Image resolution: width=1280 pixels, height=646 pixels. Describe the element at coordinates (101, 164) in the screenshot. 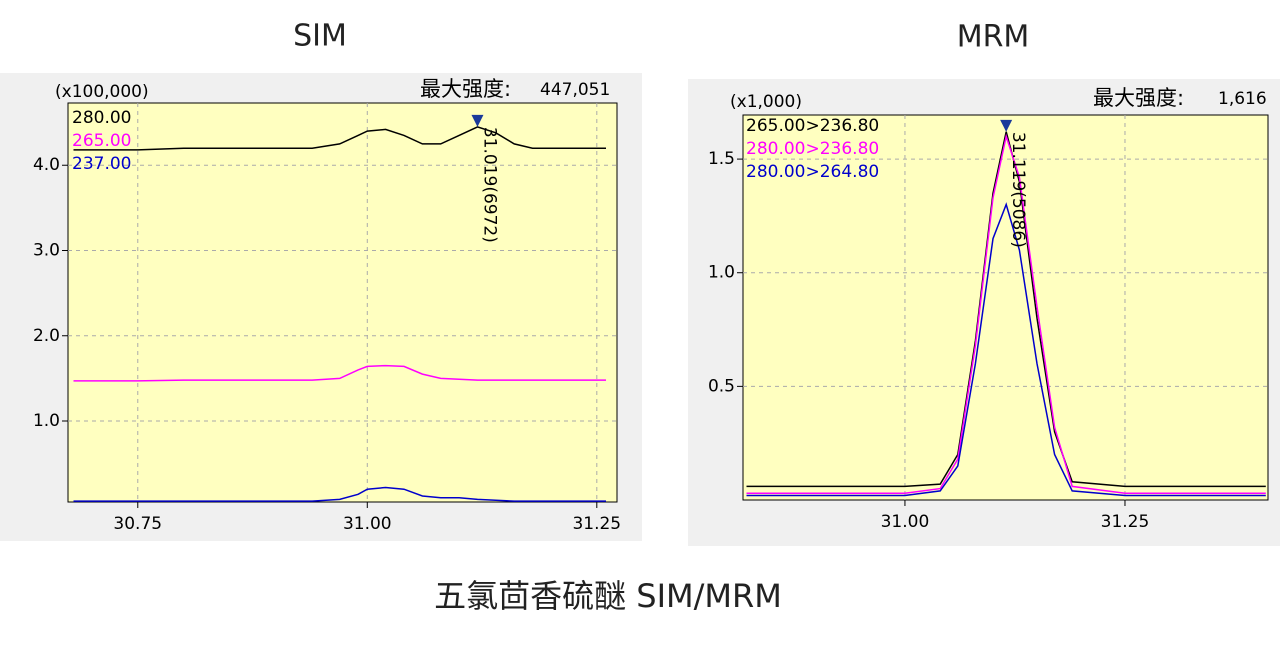

I see `legend-entry: 237.00` at that location.